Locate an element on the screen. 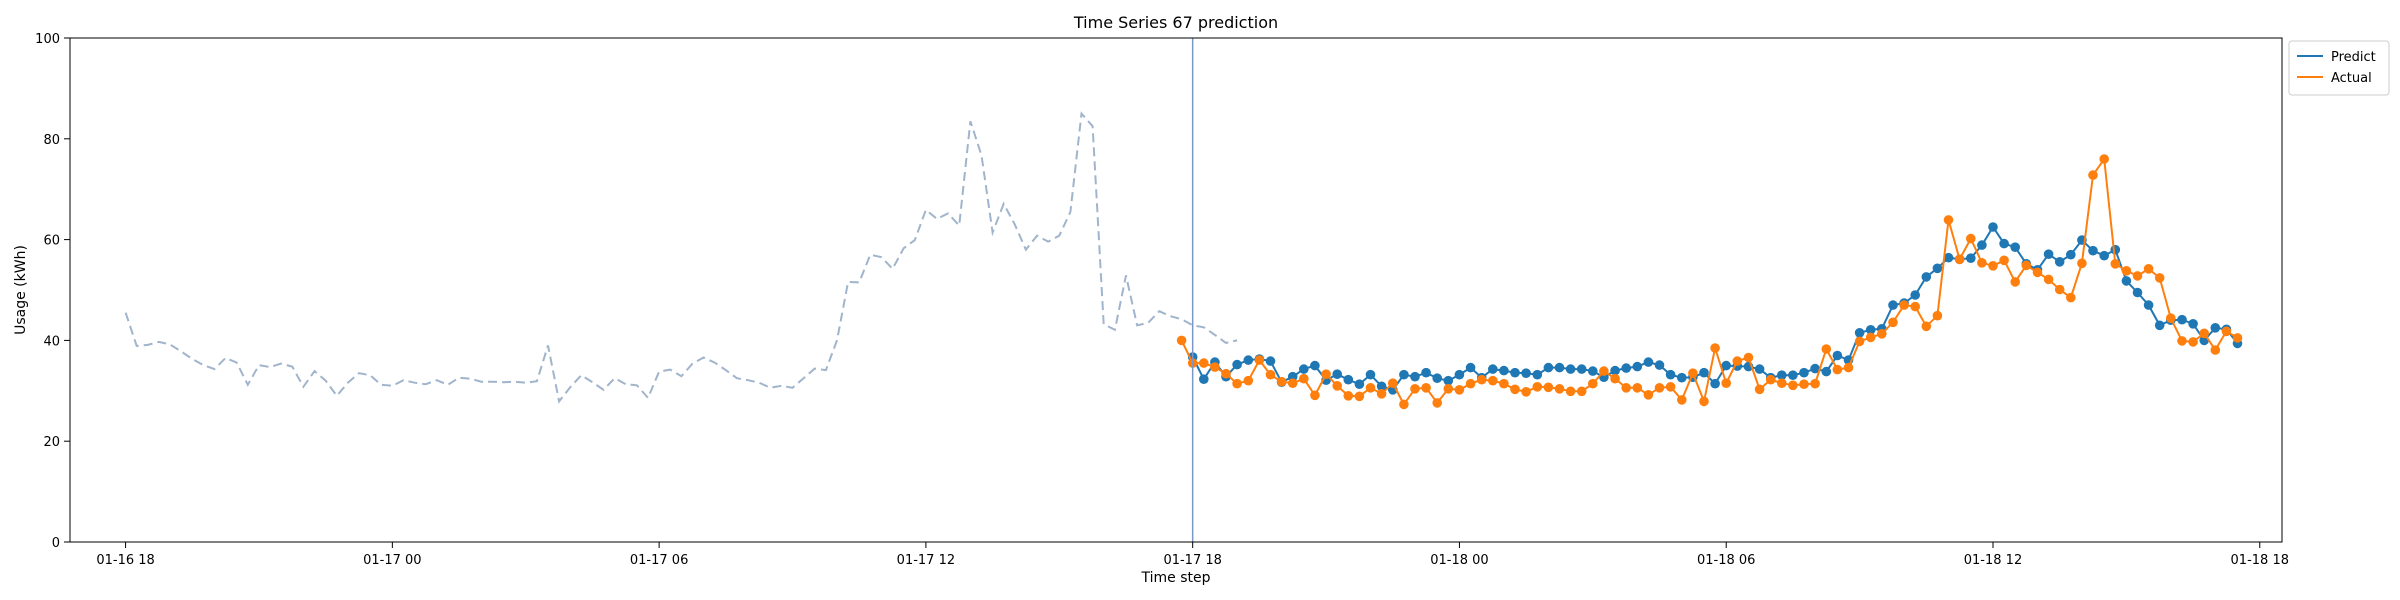 The width and height of the screenshot is (2400, 600). y-tick-label: 80 is located at coordinates (51, 140).